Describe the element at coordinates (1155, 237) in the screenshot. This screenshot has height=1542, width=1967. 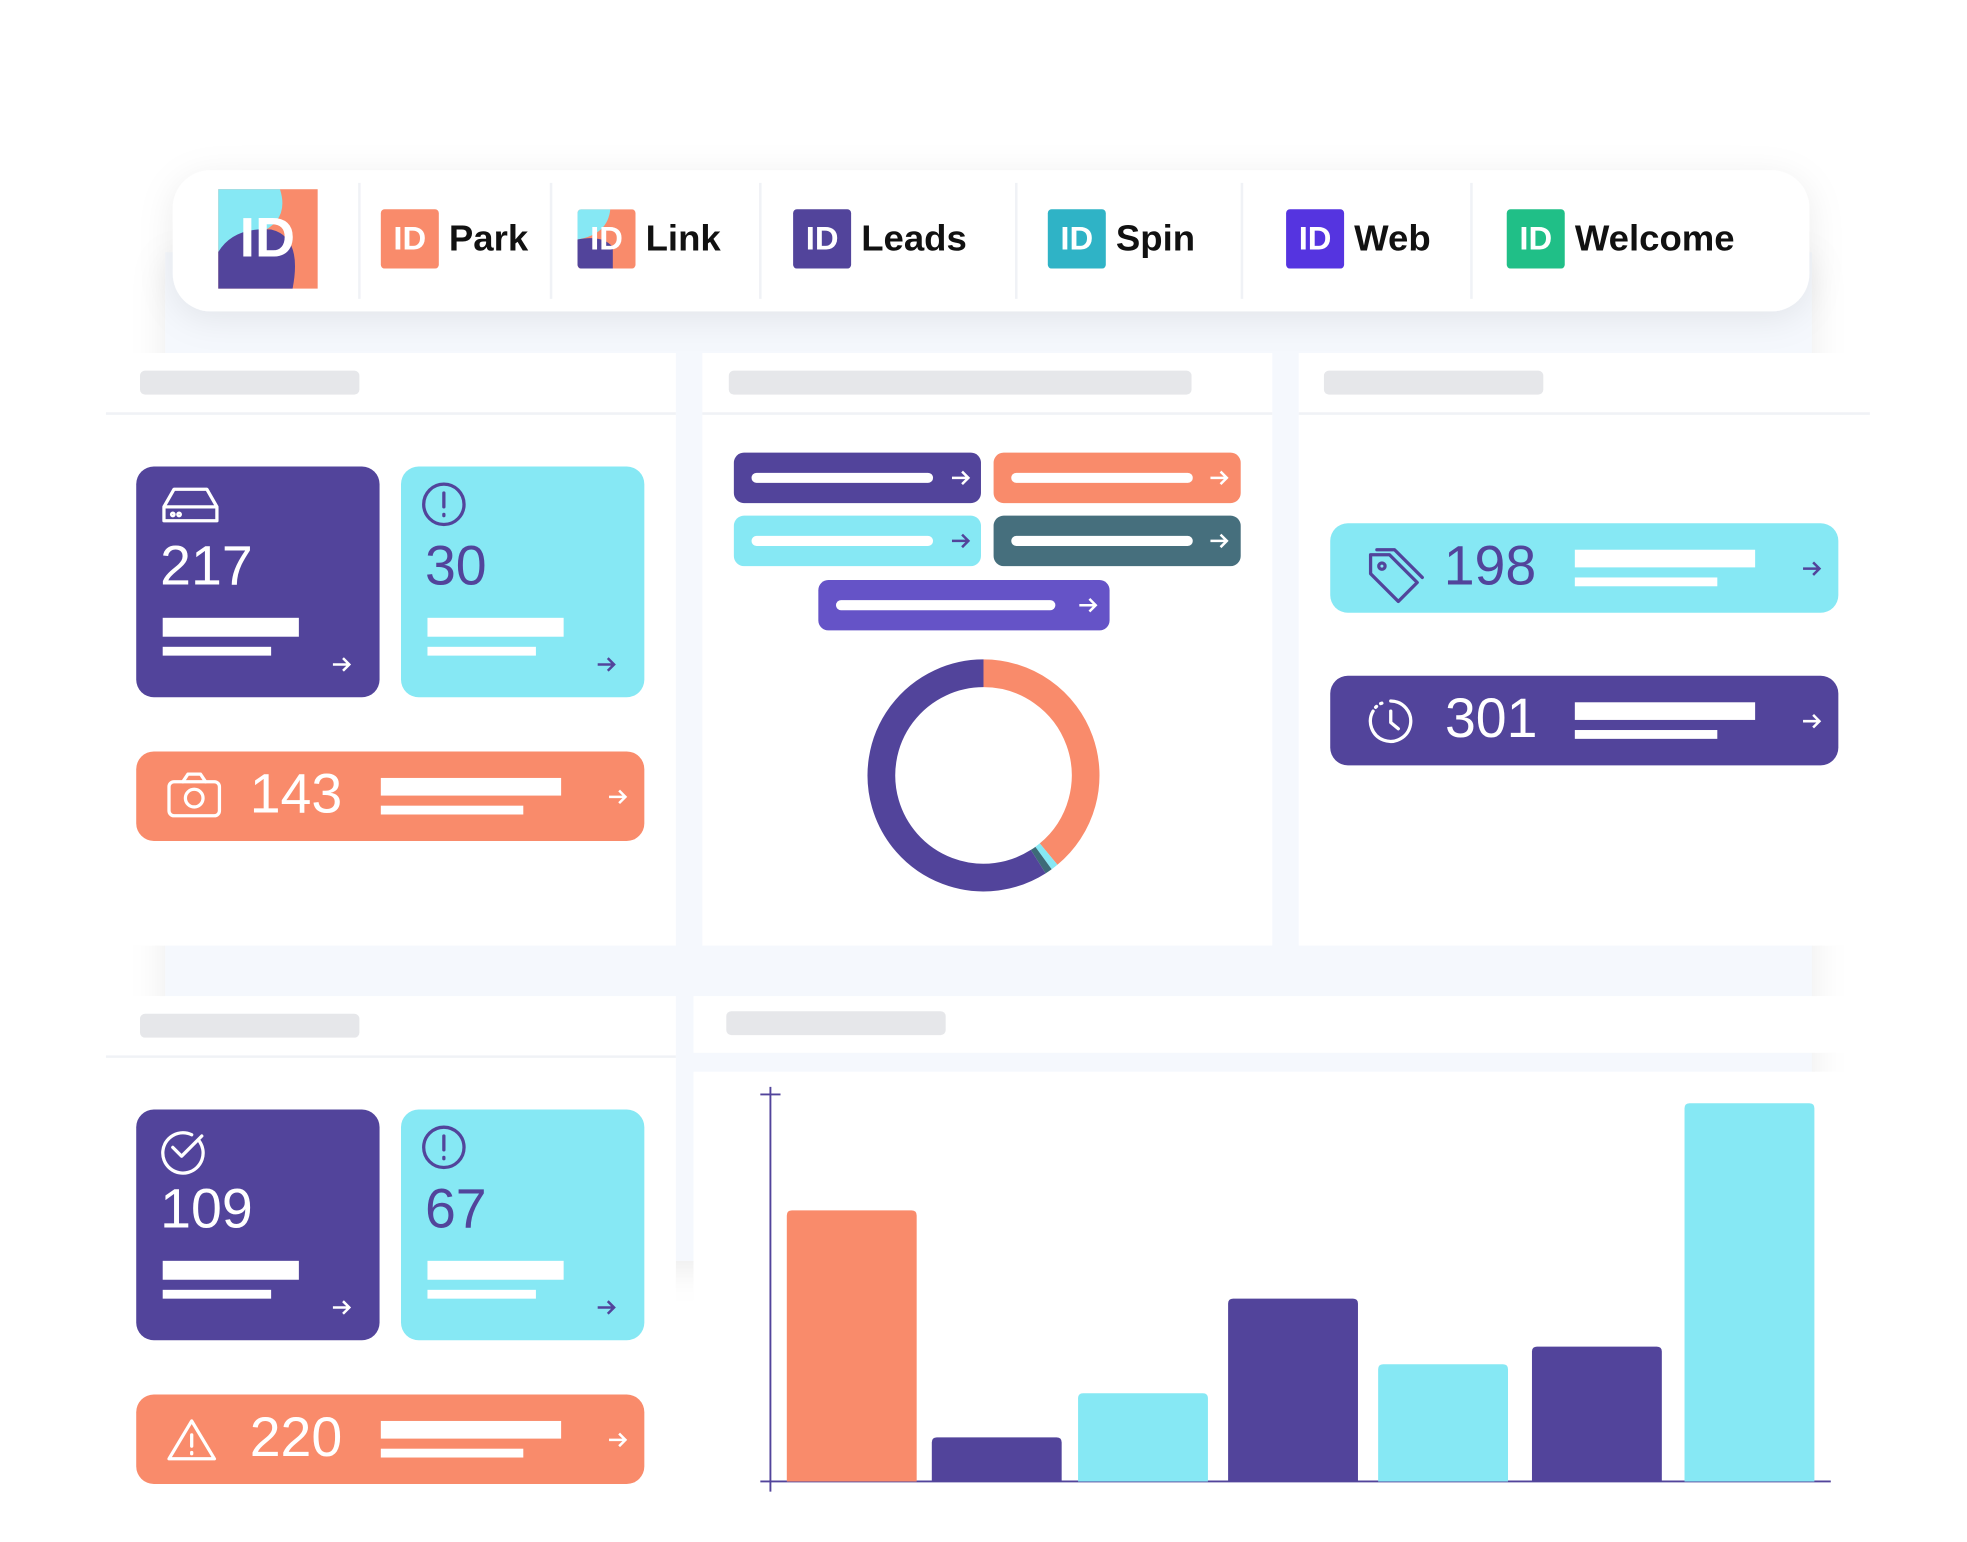
I see `nav-label: Spin` at that location.